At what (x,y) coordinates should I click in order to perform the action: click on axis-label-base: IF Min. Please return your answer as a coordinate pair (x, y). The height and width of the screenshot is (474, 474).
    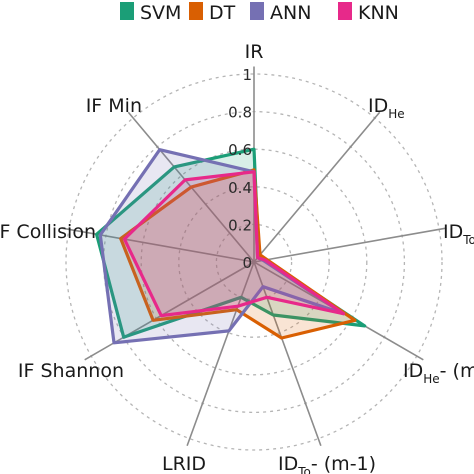
    Looking at the image, I should click on (114, 106).